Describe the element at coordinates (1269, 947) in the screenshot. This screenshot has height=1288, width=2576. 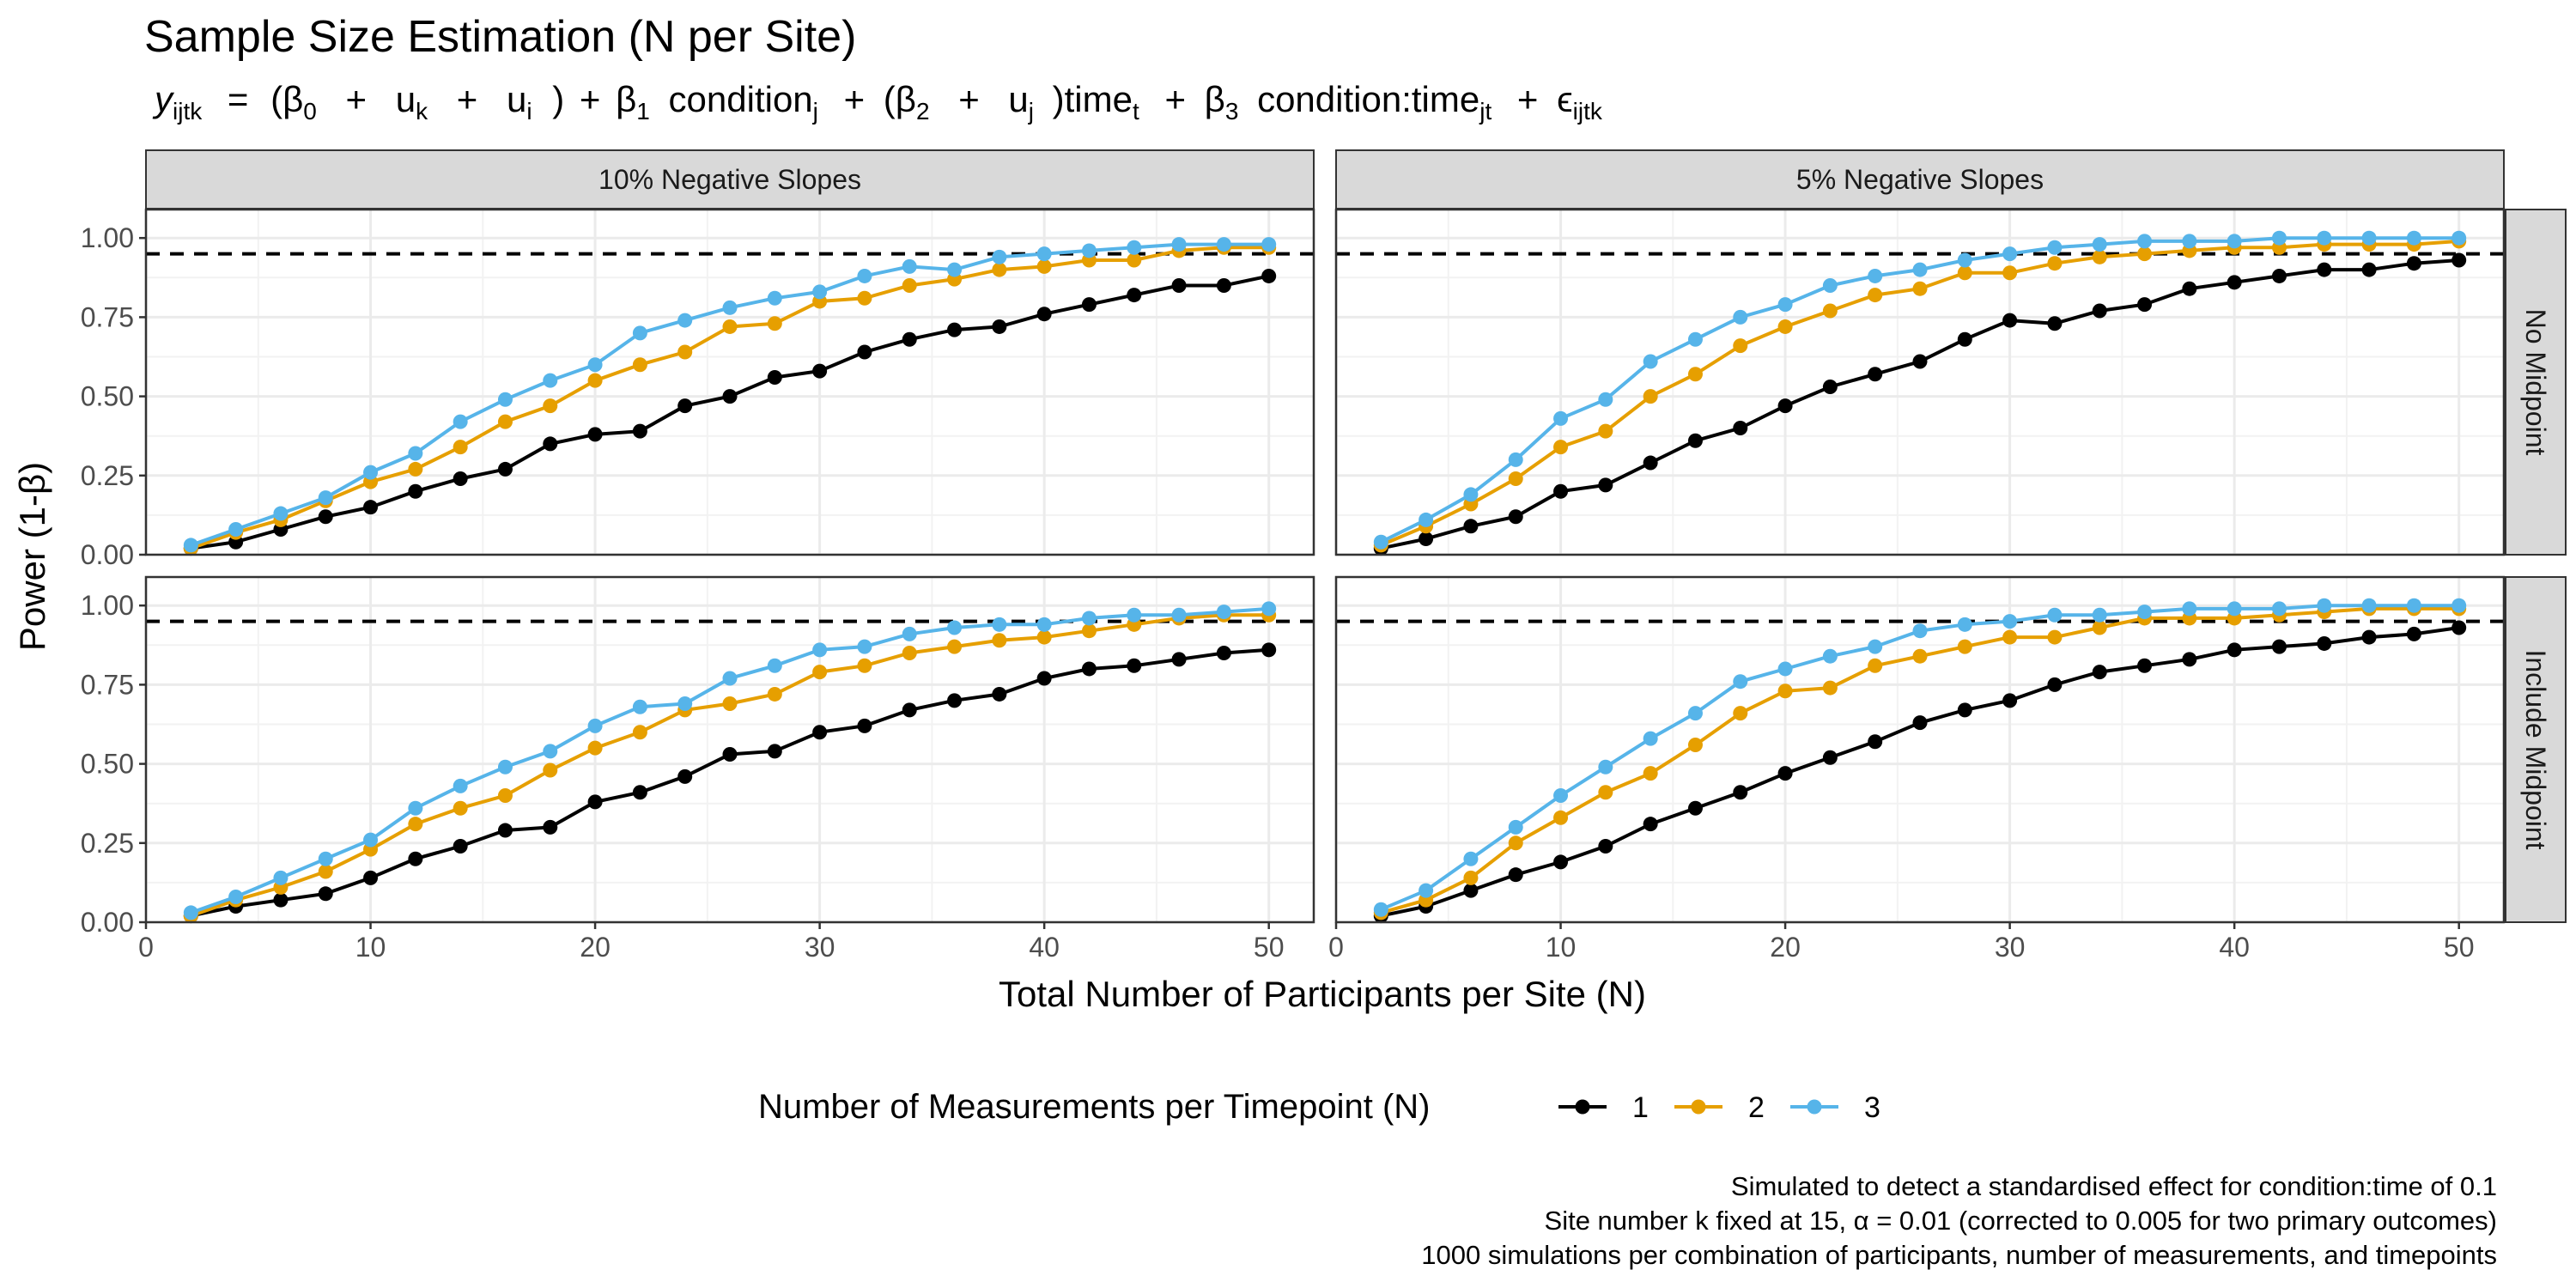
I see `x-tick-label: 50` at that location.